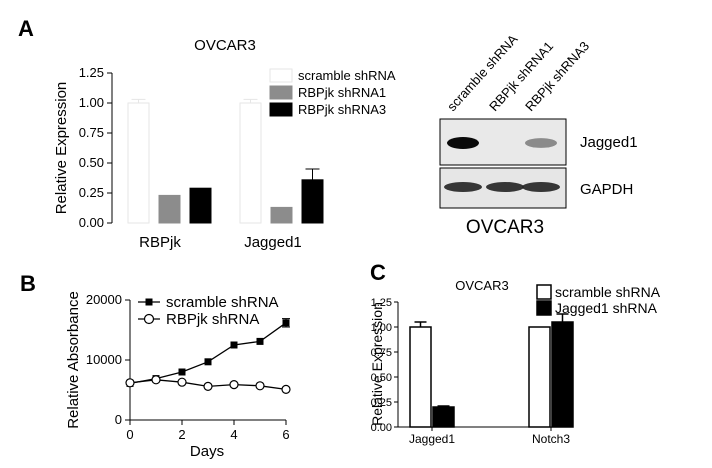 This screenshot has height=468, width=712. I want to click on chart-a-y-tick-label: 0.75, so click(91, 132).